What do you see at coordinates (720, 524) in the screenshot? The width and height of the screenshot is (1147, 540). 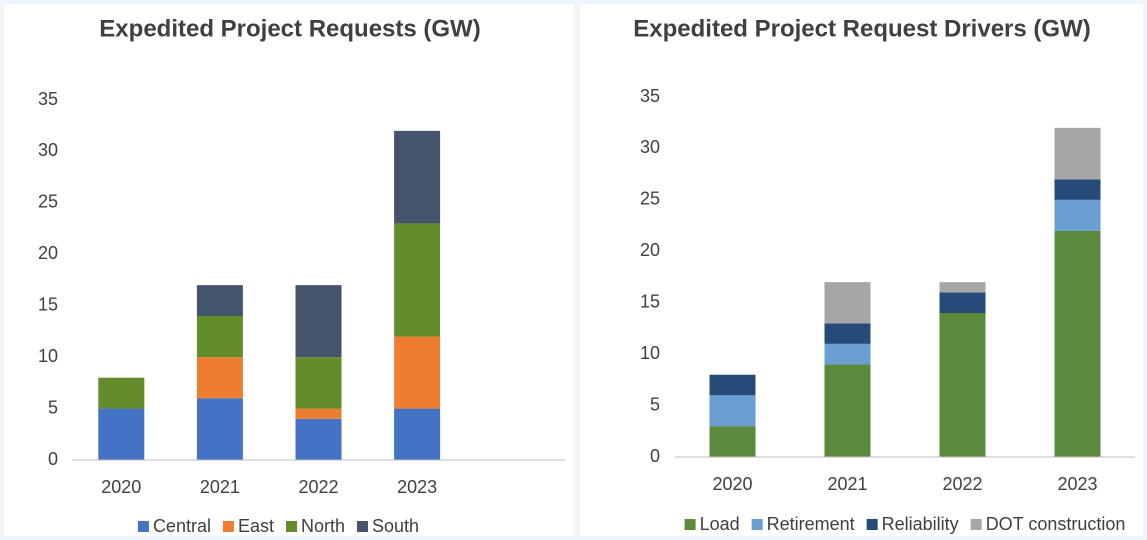 I see `legend-label: Load` at bounding box center [720, 524].